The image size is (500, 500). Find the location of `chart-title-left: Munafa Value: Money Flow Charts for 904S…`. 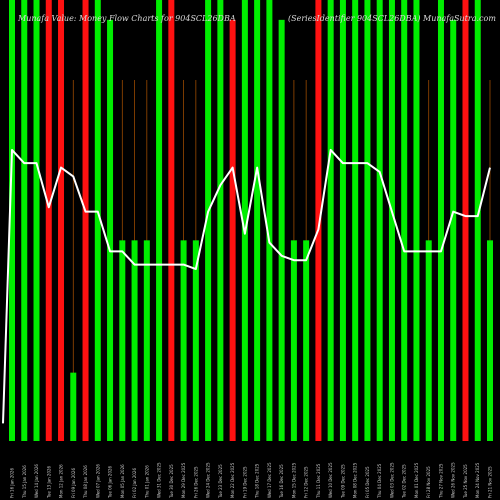

chart-title-left: Munafa Value: Money Flow Charts for 904S… is located at coordinates (126, 18).